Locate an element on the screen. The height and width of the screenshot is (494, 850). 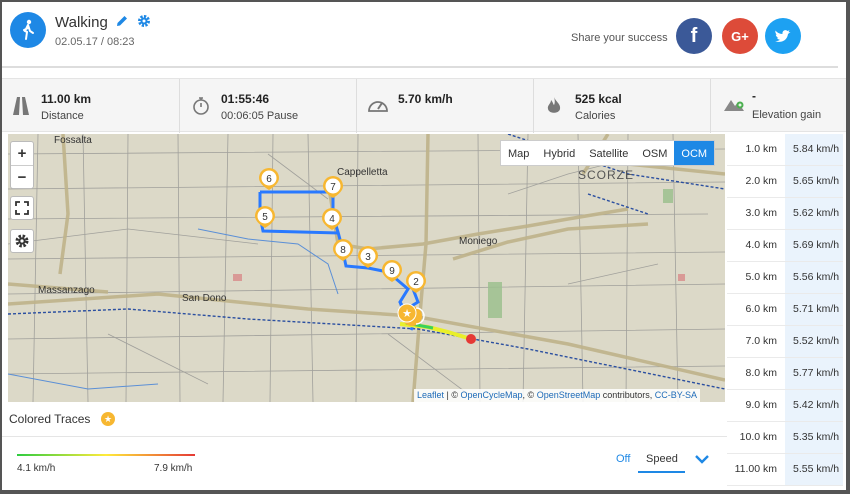
google-plus-share-button: G+ is located at coordinates (740, 36).